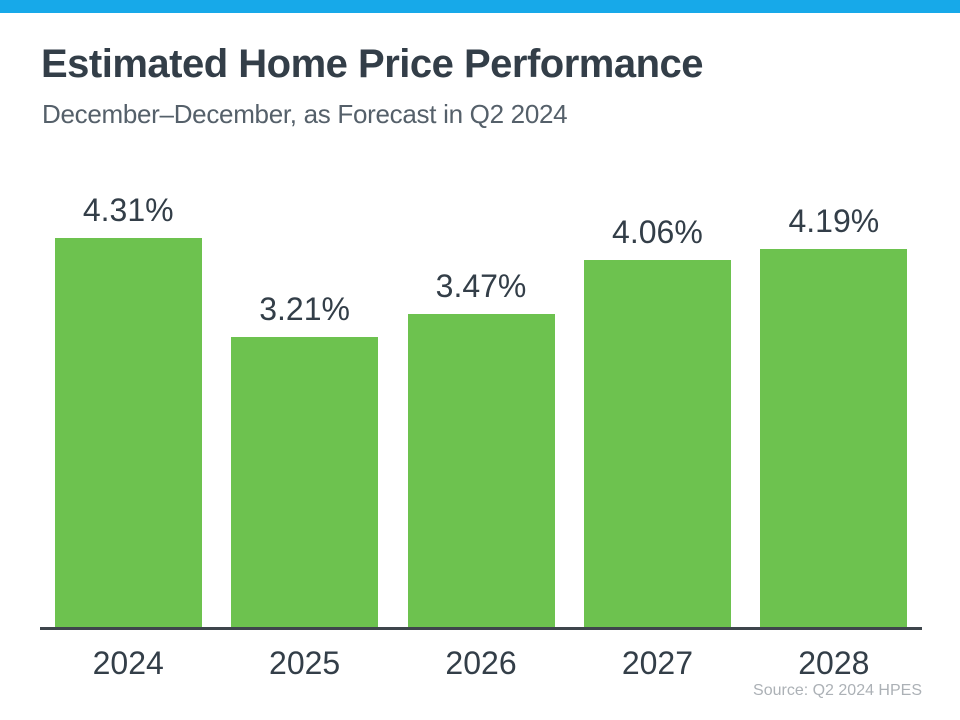 Image resolution: width=960 pixels, height=720 pixels. I want to click on bar-value-label-2026: 3.47%, so click(481, 286).